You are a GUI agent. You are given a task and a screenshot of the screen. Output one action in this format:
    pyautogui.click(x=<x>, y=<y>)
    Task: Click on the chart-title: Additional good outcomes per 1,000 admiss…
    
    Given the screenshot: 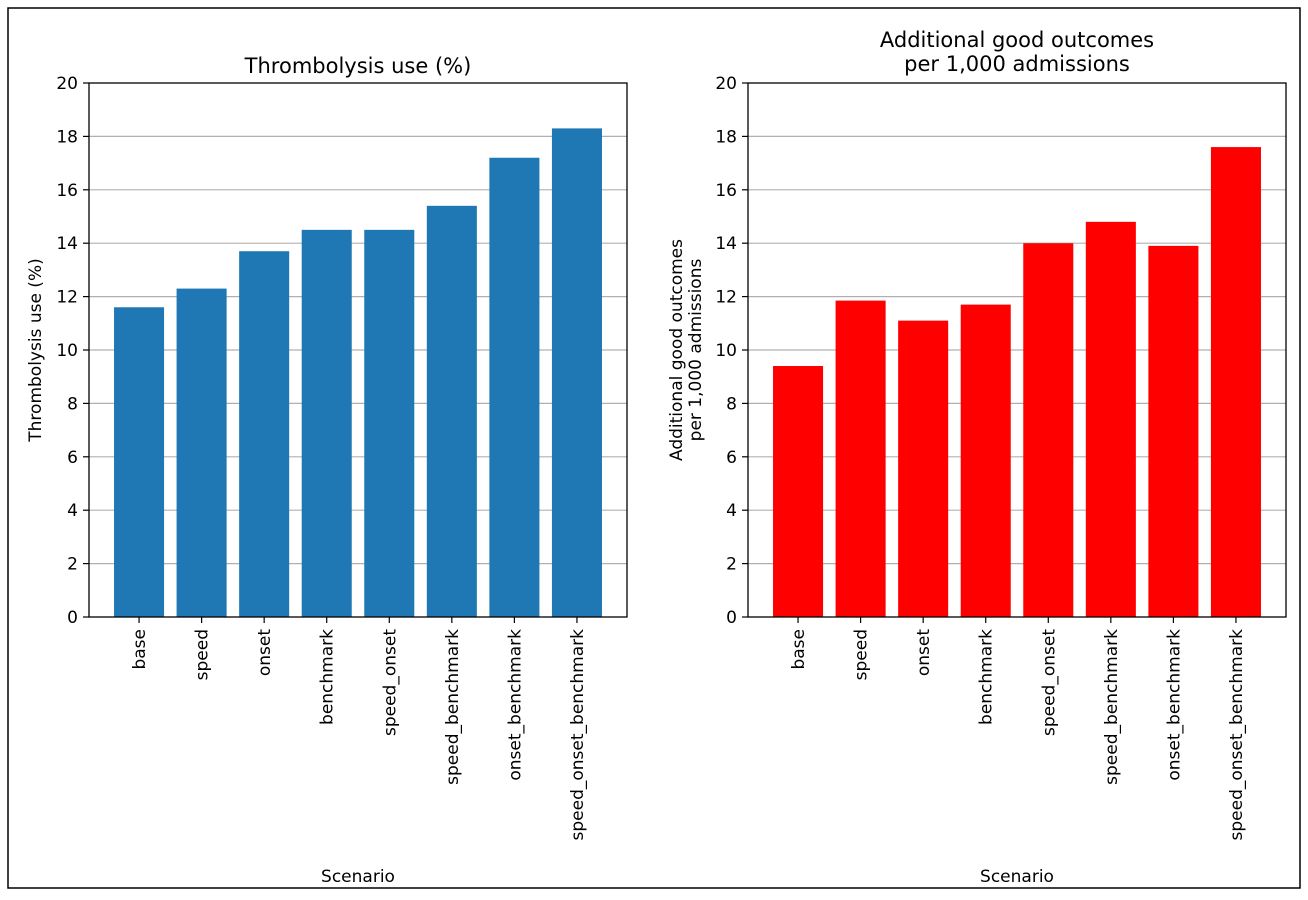 What is the action you would take?
    pyautogui.click(x=1017, y=52)
    